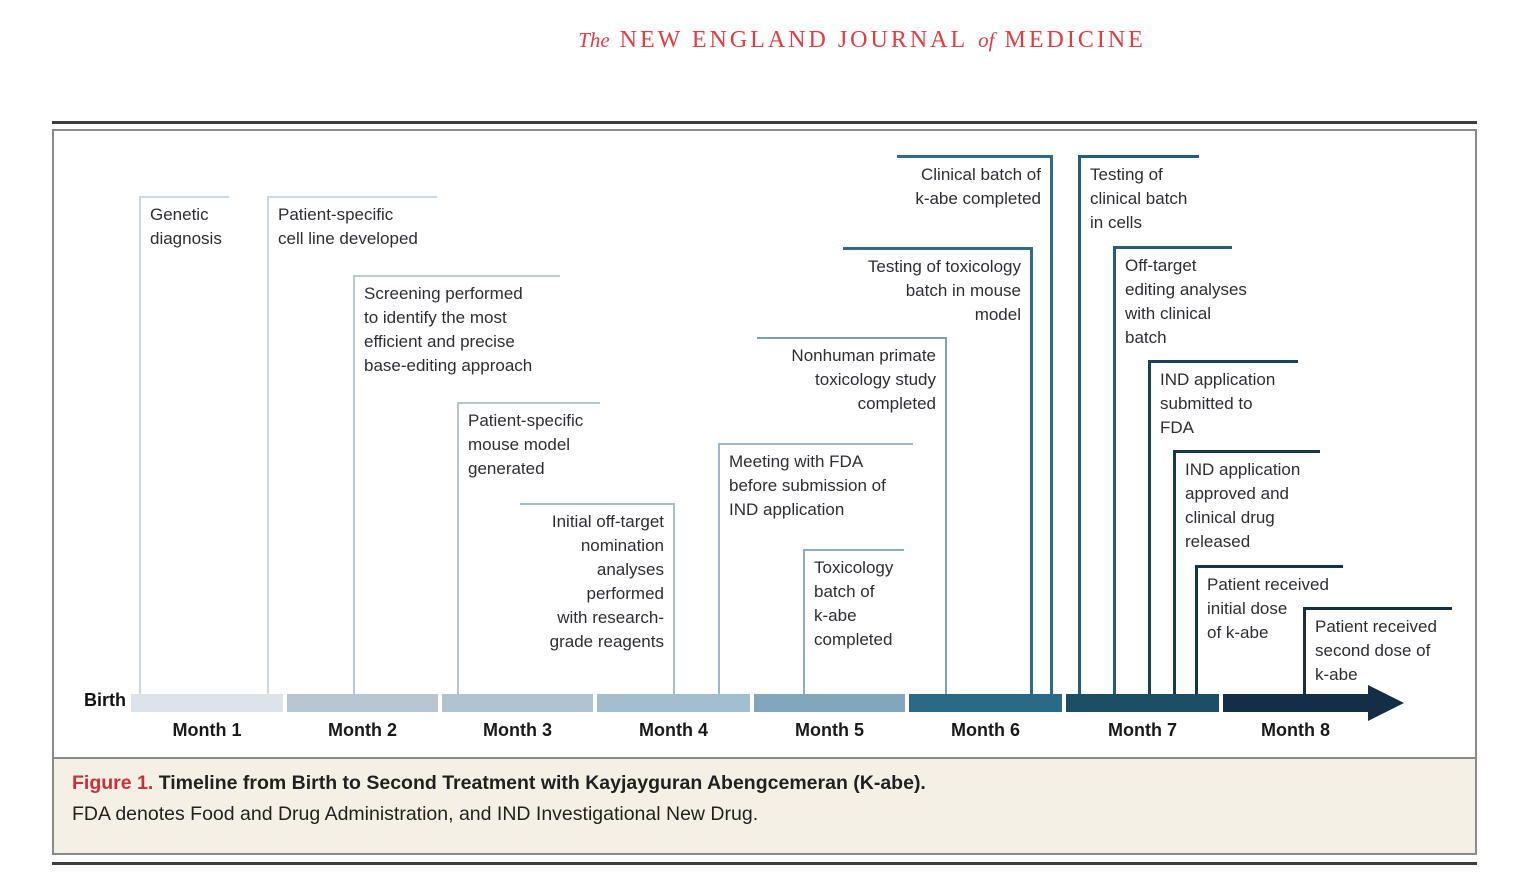 Image resolution: width=1525 pixels, height=872 pixels. Describe the element at coordinates (526, 444) in the screenshot. I see `event-label: Patient-specific mouse model generated` at that location.